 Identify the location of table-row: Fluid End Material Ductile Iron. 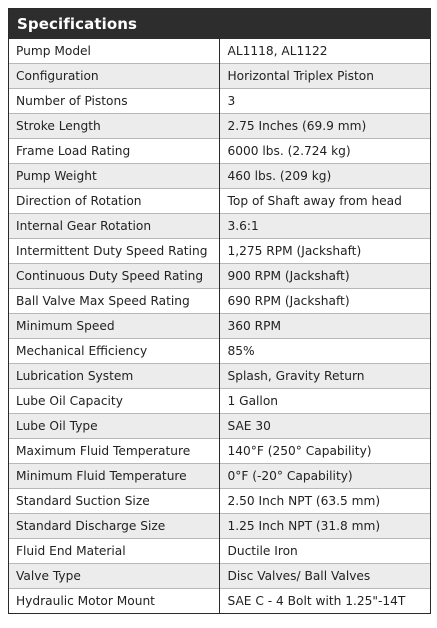
(219, 551).